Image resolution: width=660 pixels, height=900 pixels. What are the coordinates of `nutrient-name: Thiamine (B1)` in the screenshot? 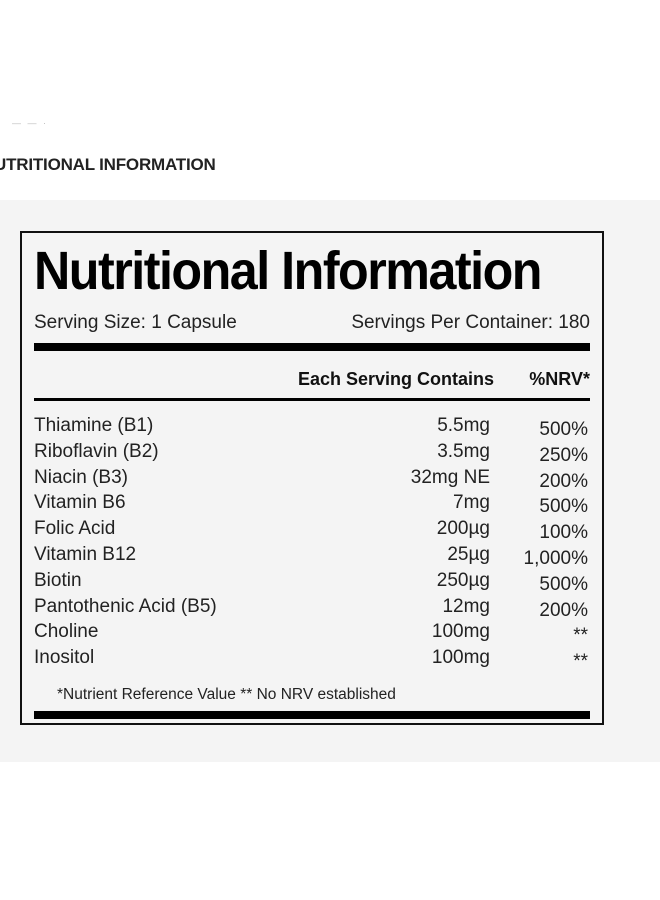 It's located at (94, 425).